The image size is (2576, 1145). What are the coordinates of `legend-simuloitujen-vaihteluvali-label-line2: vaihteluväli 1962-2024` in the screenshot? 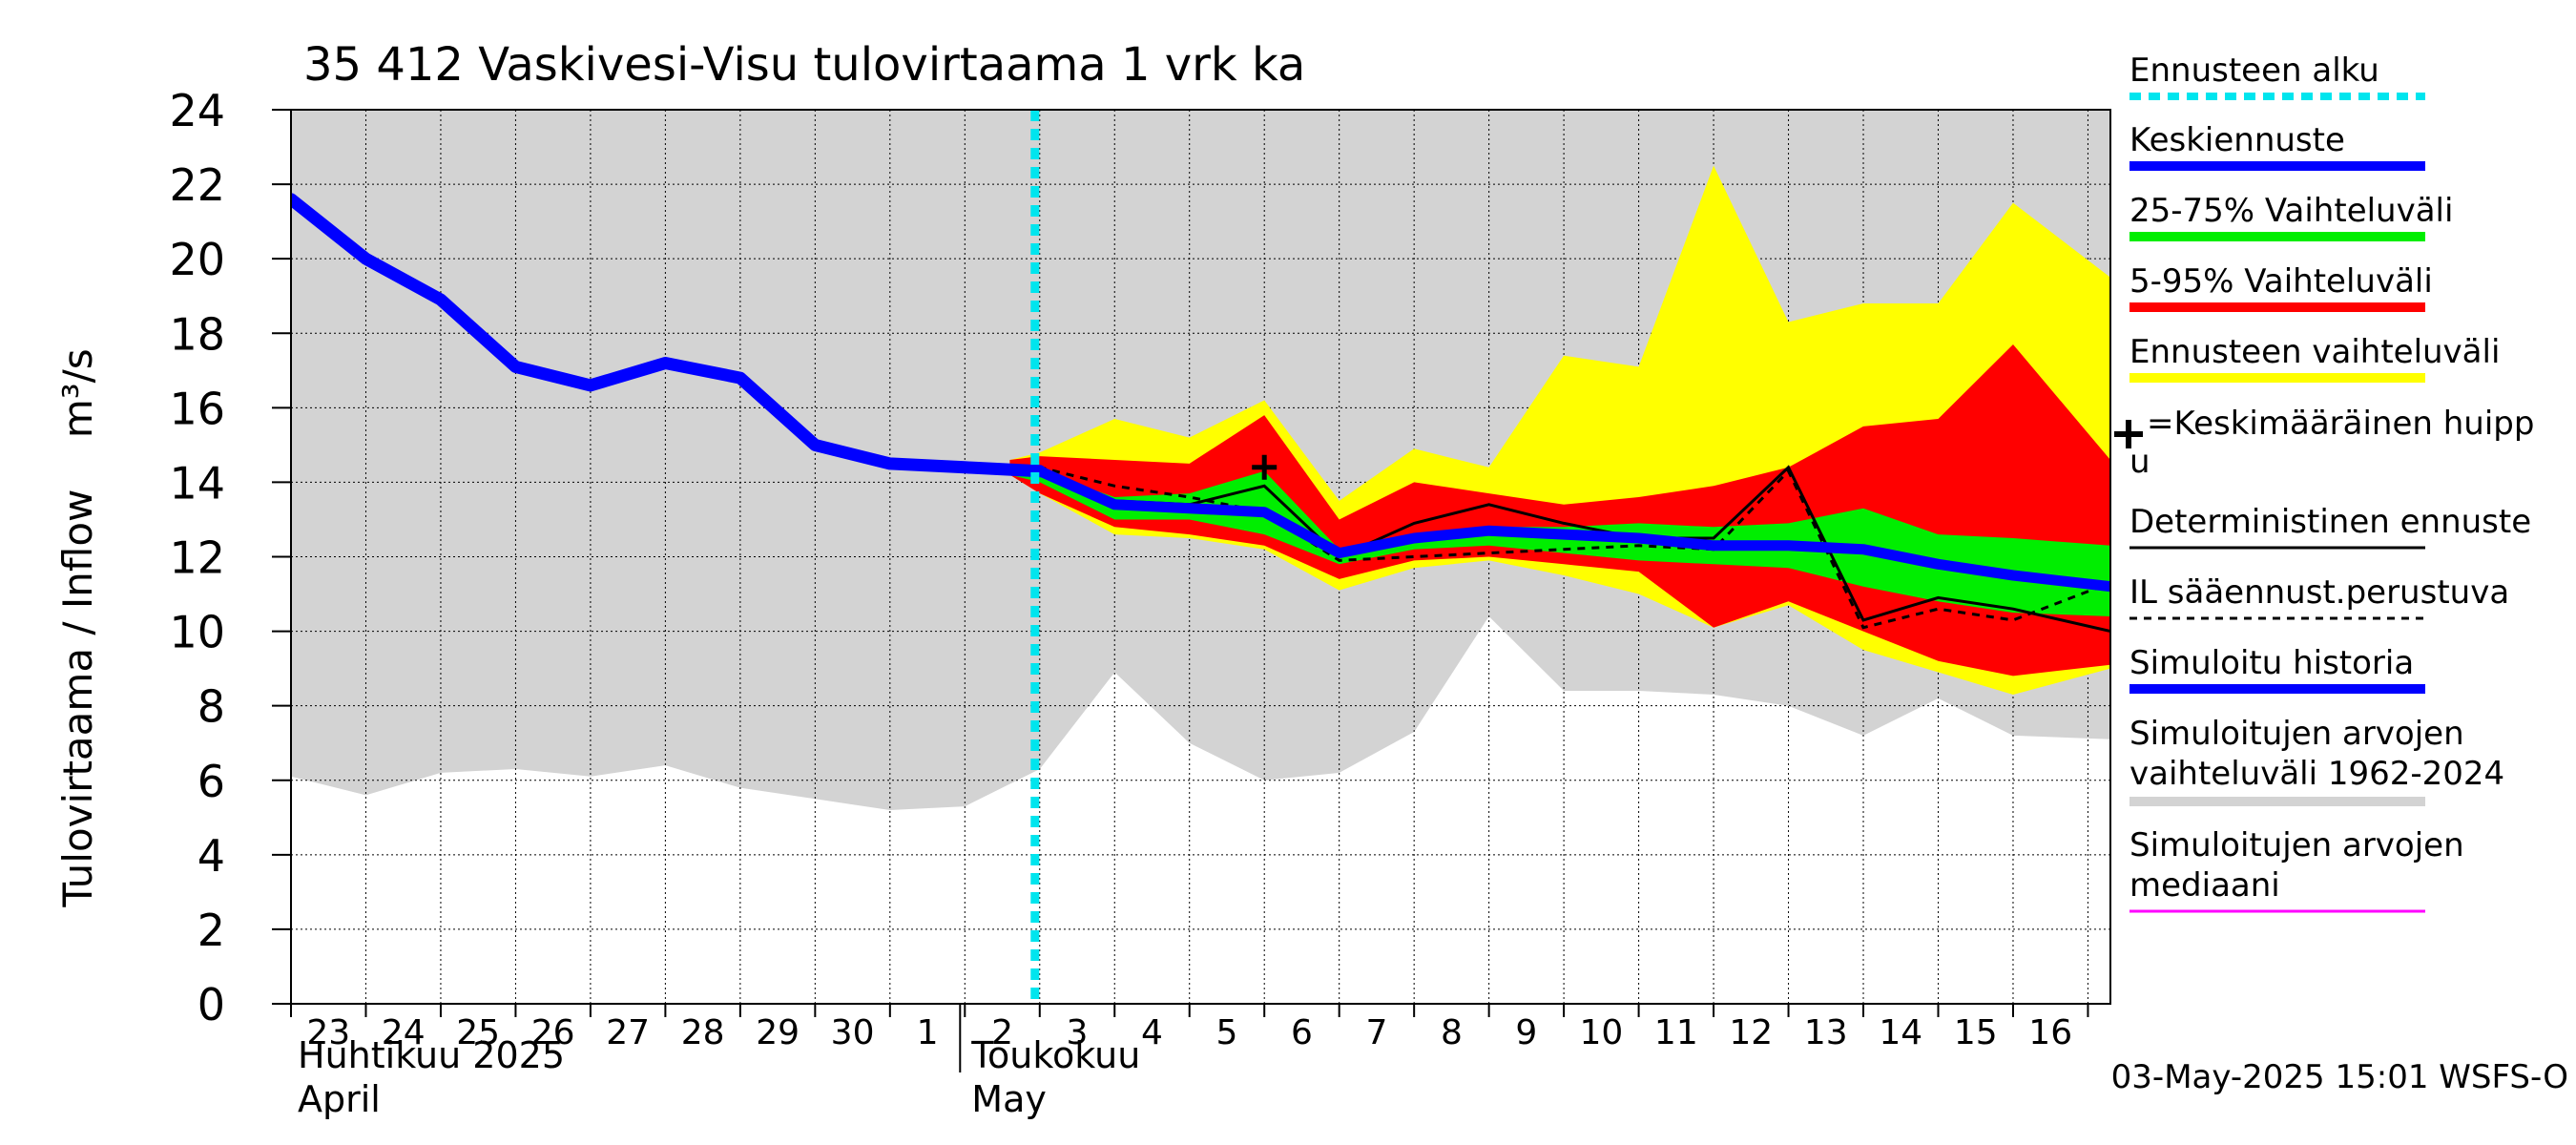 It's located at (2316, 774).